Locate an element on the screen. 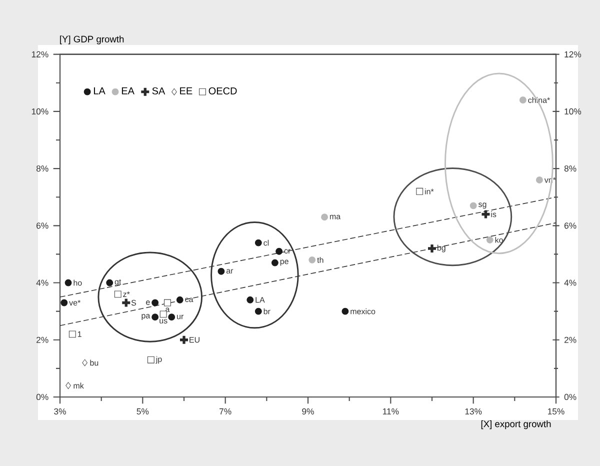  annotation: pe is located at coordinates (284, 263).